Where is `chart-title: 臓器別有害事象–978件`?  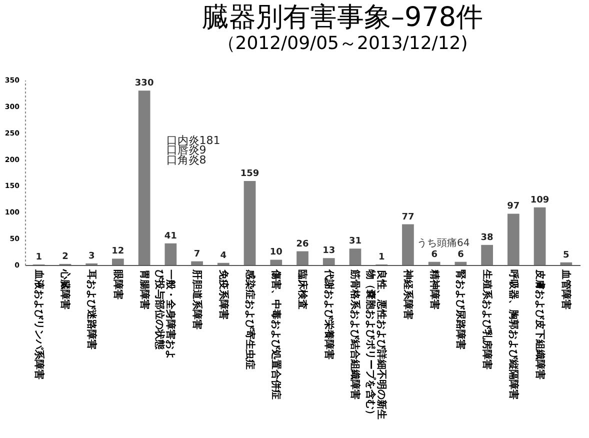 chart-title: 臓器別有害事象–978件 is located at coordinates (343, 17).